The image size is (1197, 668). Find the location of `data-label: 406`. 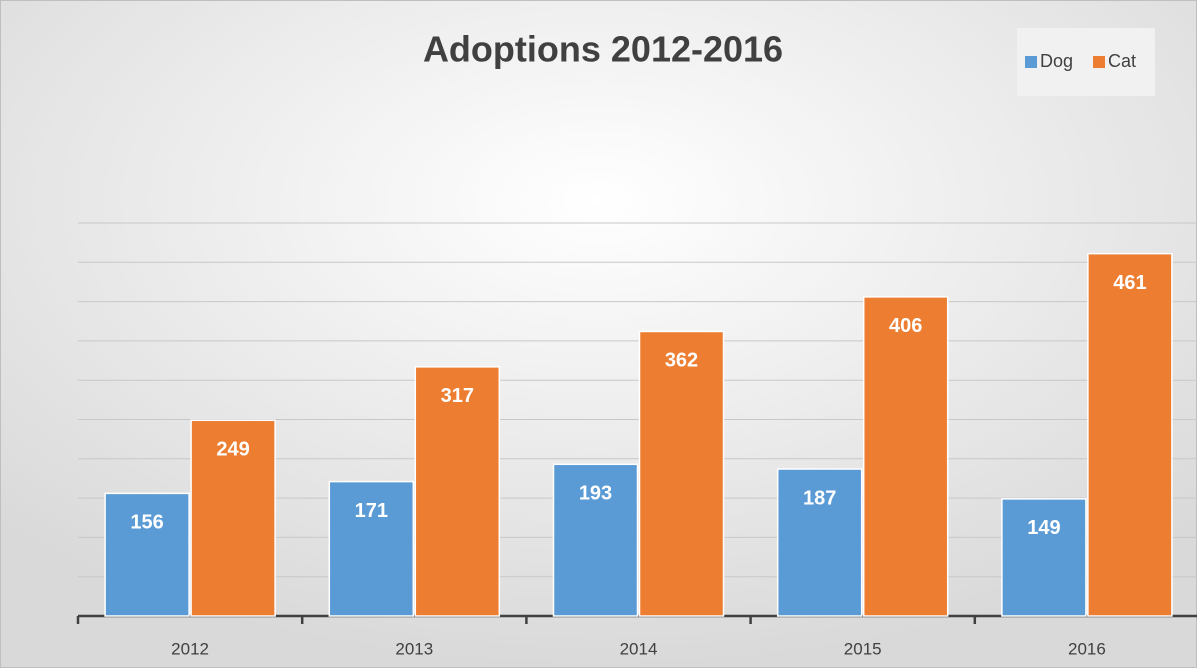

data-label: 406 is located at coordinates (905, 326).